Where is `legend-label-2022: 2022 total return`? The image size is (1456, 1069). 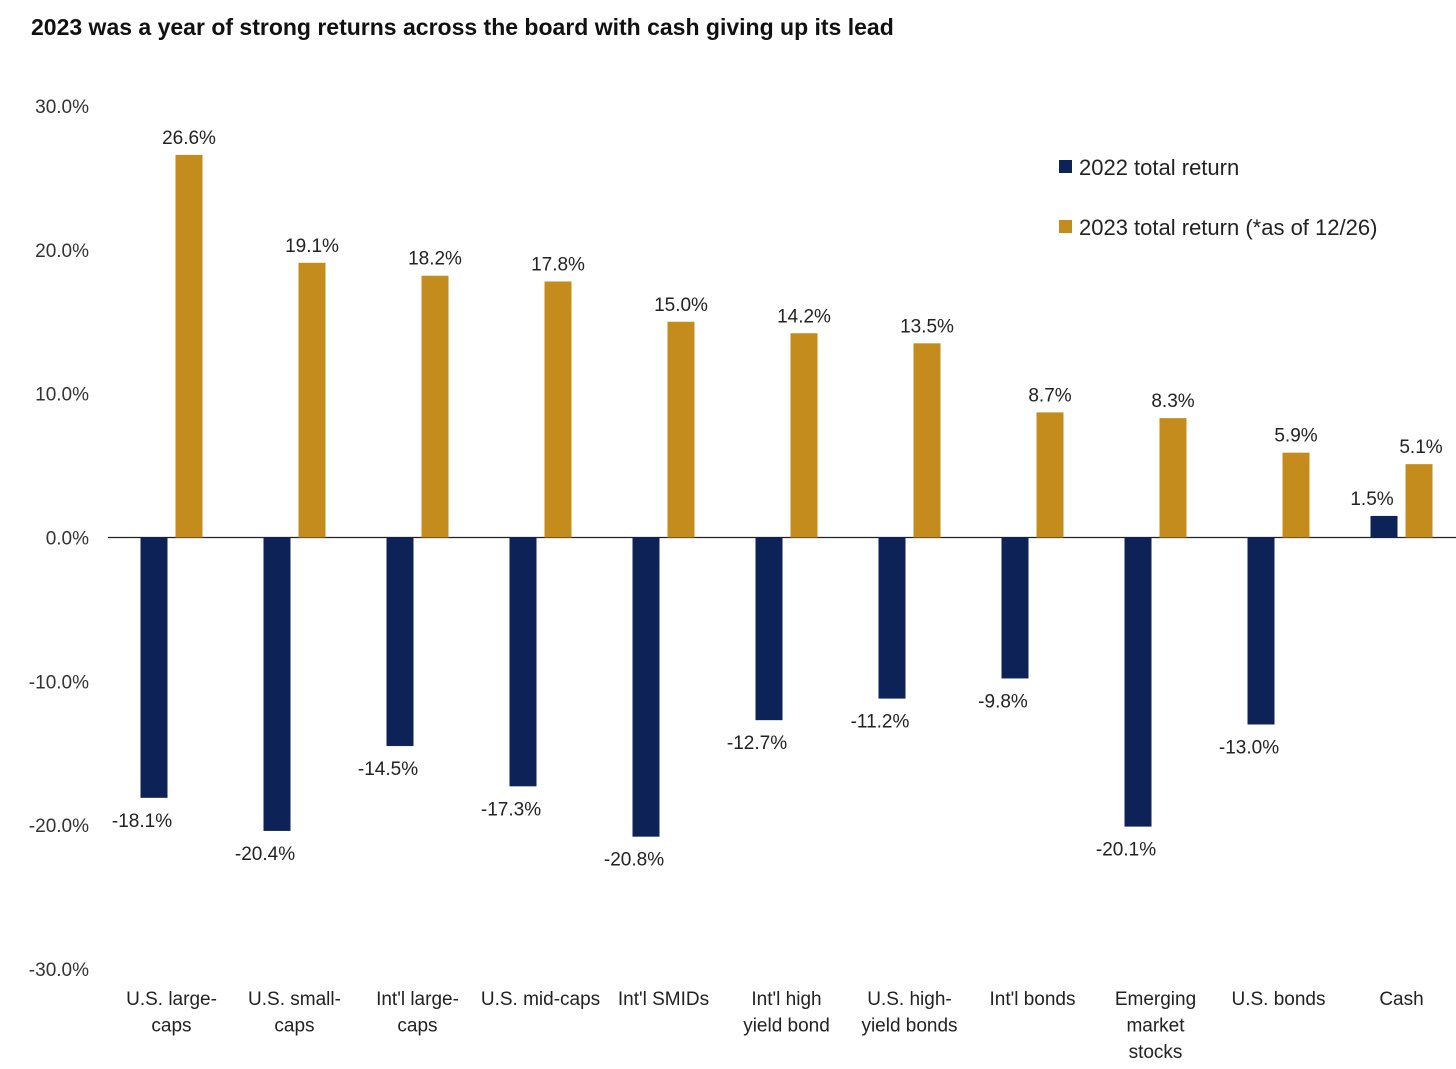
legend-label-2022: 2022 total return is located at coordinates (1159, 167).